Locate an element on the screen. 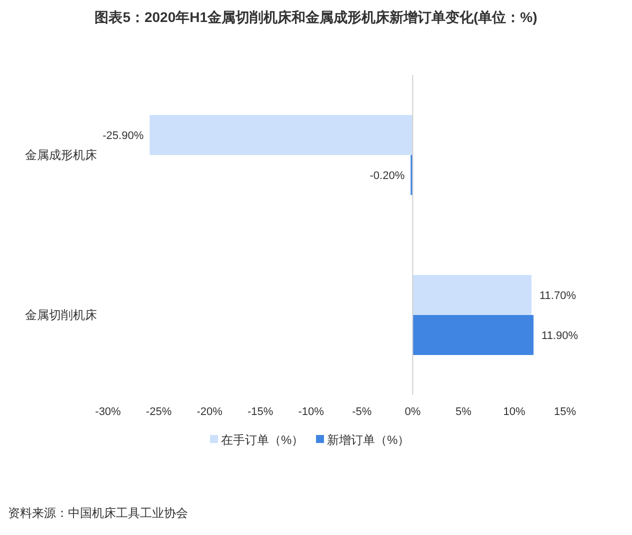 The image size is (632, 535). x-tick-label: 5% is located at coordinates (463, 412).